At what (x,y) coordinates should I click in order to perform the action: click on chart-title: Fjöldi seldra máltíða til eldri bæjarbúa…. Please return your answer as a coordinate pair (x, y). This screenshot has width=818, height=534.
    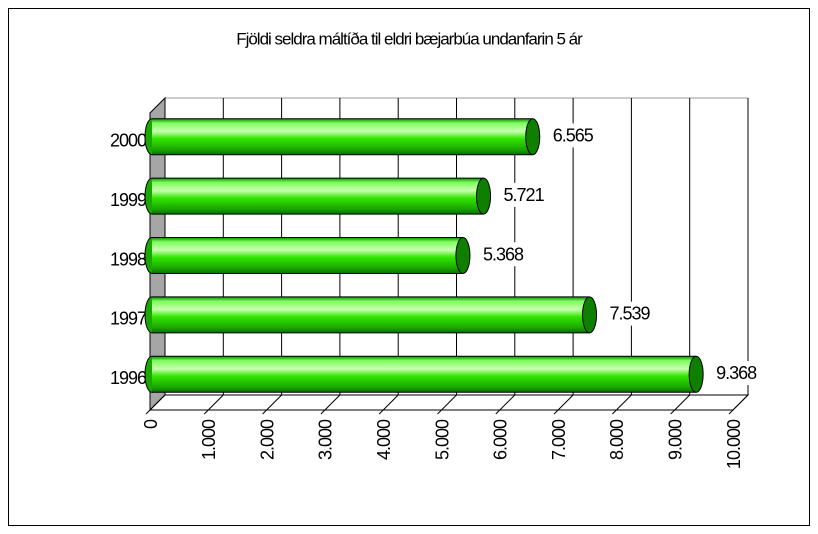
    Looking at the image, I should click on (409, 38).